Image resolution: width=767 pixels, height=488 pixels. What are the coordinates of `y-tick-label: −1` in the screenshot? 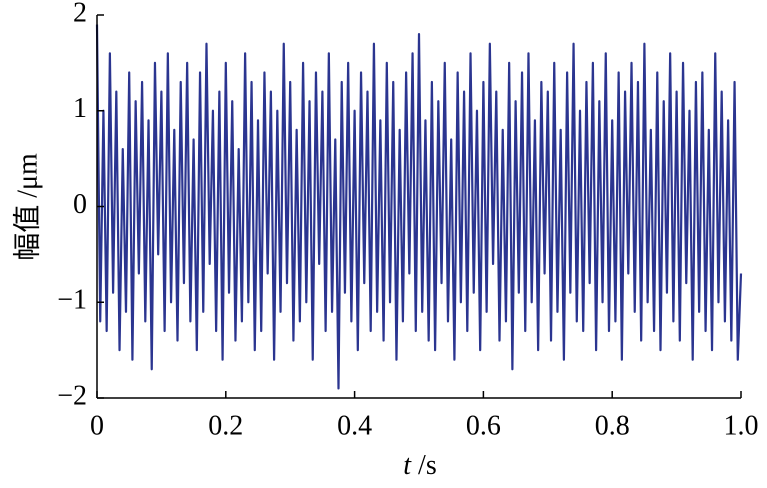 It's located at (72, 300).